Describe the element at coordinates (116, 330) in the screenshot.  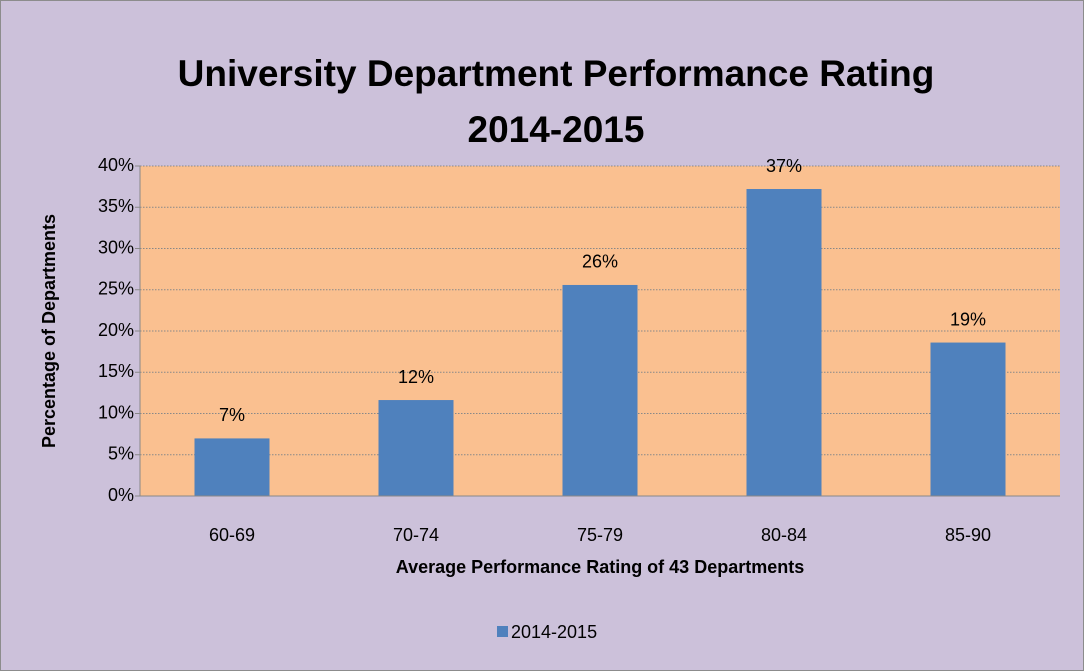
I see `y-tick-label: 20%` at that location.